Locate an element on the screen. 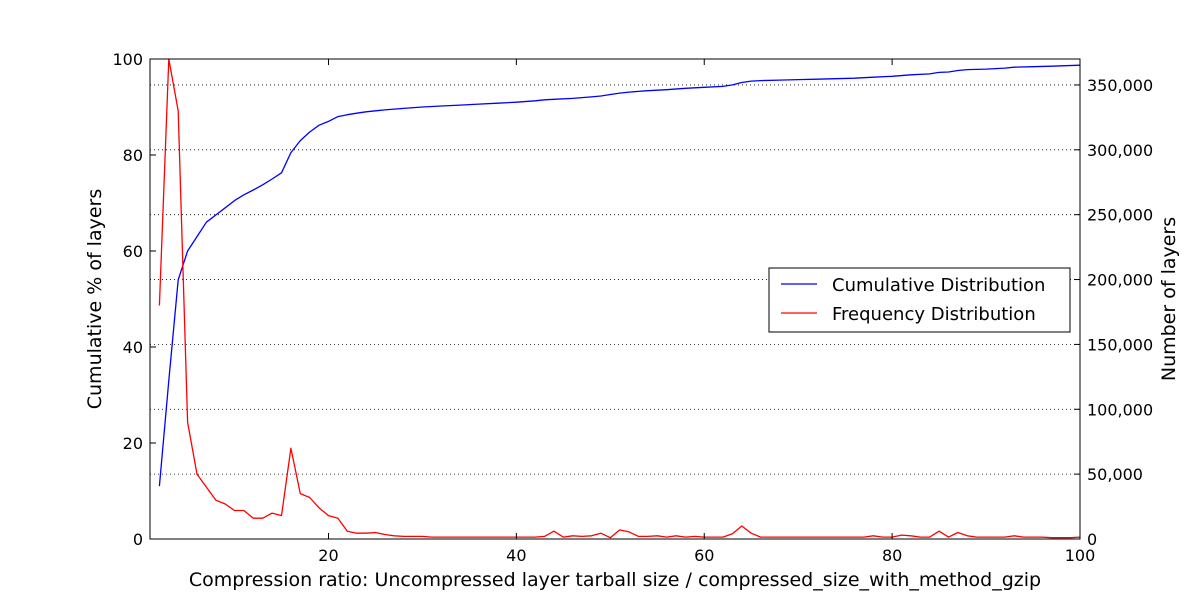  y-left-tick-label: 40 is located at coordinates (133, 347).